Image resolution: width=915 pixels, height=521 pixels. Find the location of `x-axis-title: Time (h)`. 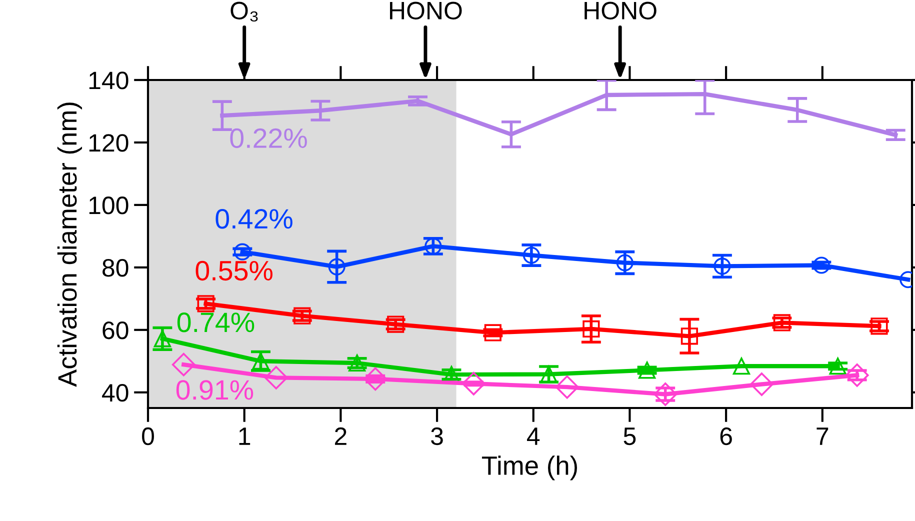

x-axis-title: Time (h) is located at coordinates (529, 468).